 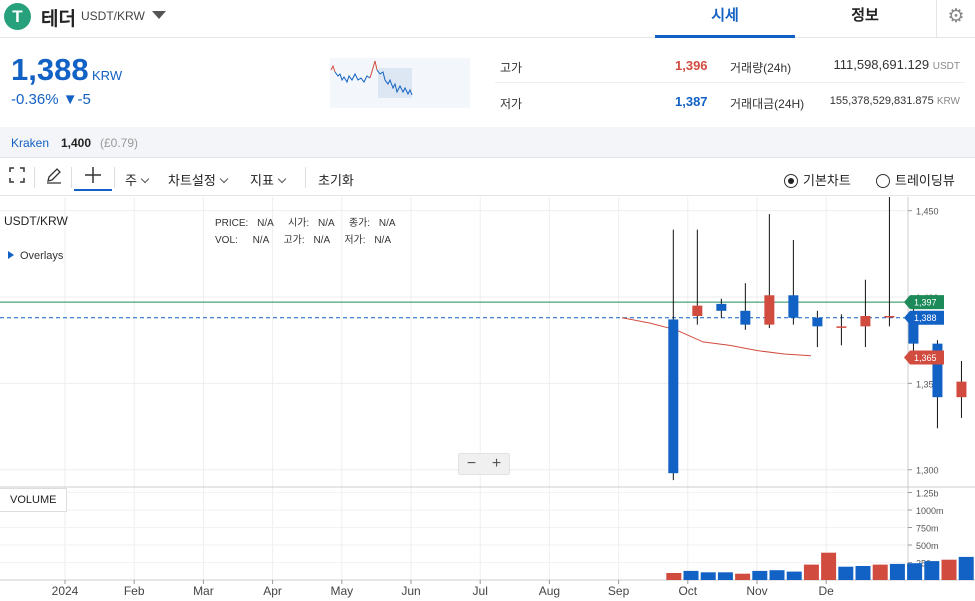 I want to click on time-tick-label: Jun, so click(x=410, y=591).